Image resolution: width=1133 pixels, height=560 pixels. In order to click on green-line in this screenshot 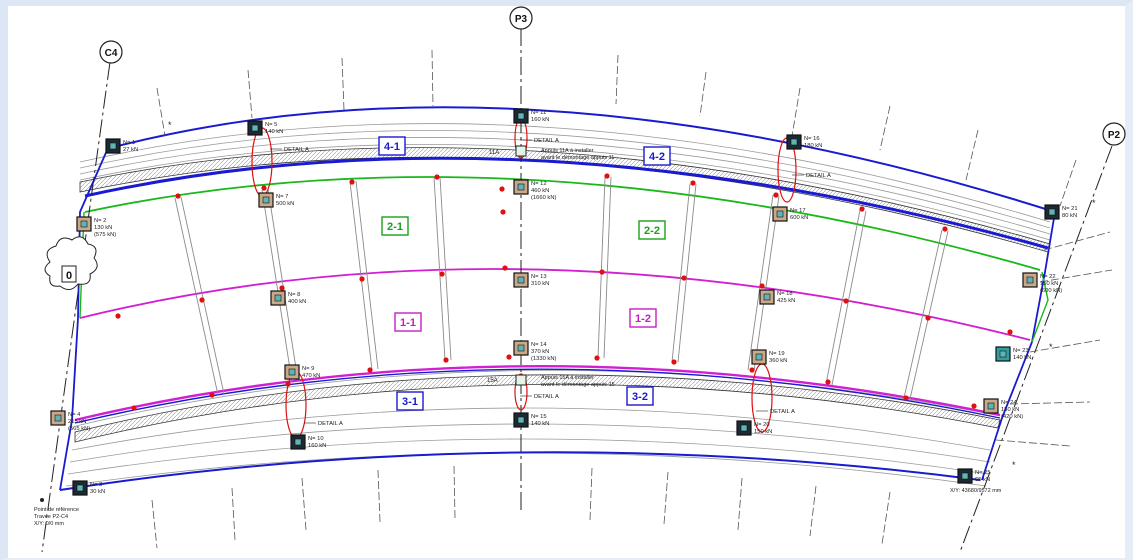, I will do `click(562, 223)`.